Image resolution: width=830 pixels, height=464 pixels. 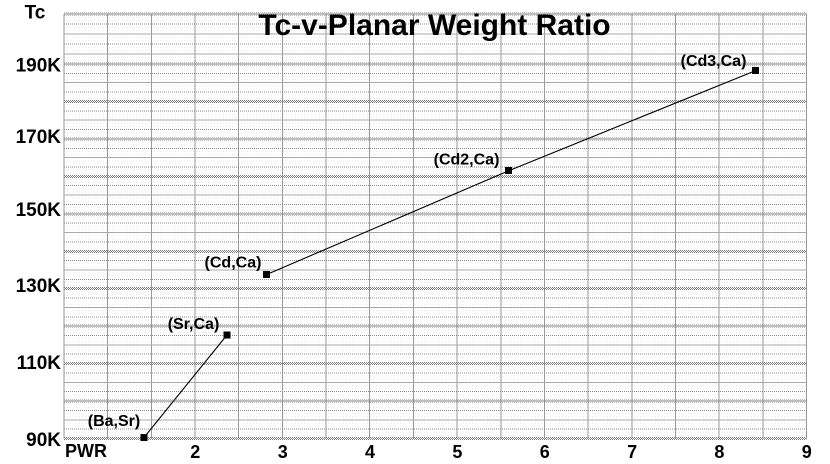 What do you see at coordinates (545, 452) in the screenshot?
I see `svg-text: 6` at bounding box center [545, 452].